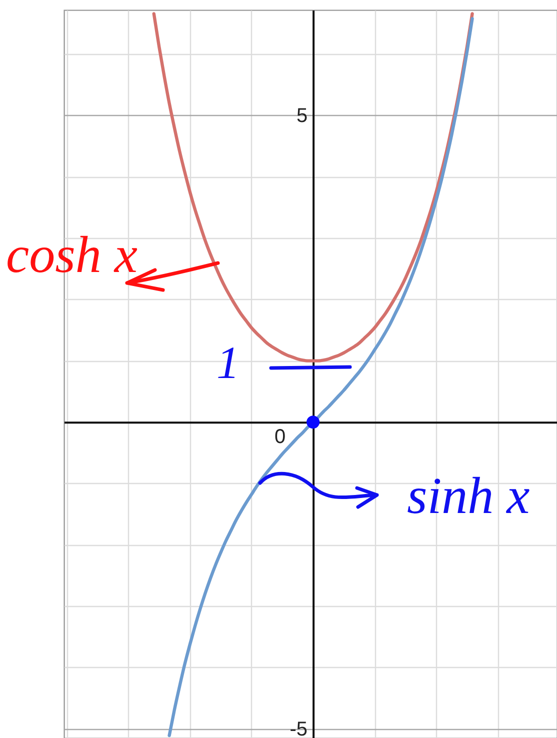 The width and height of the screenshot is (557, 738). What do you see at coordinates (228, 362) in the screenshot?
I see `annotation: 1` at bounding box center [228, 362].